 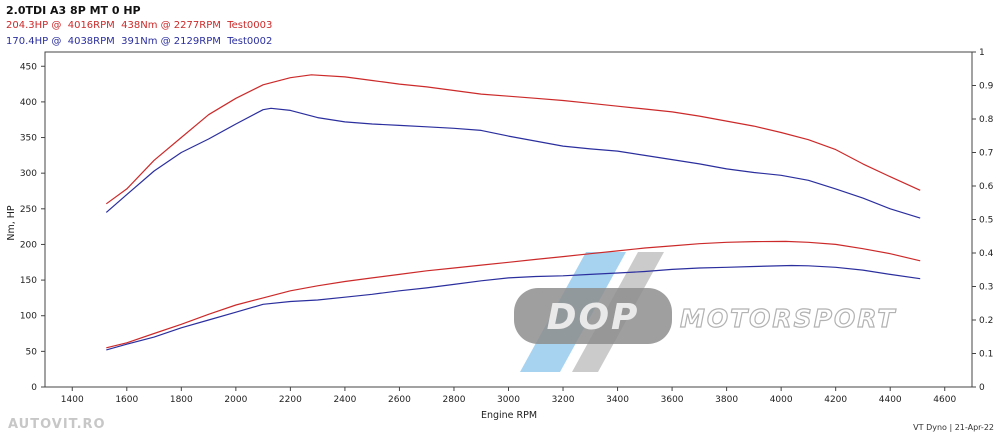 I want to click on y2-tick-label: 0.7, so click(x=986, y=154).